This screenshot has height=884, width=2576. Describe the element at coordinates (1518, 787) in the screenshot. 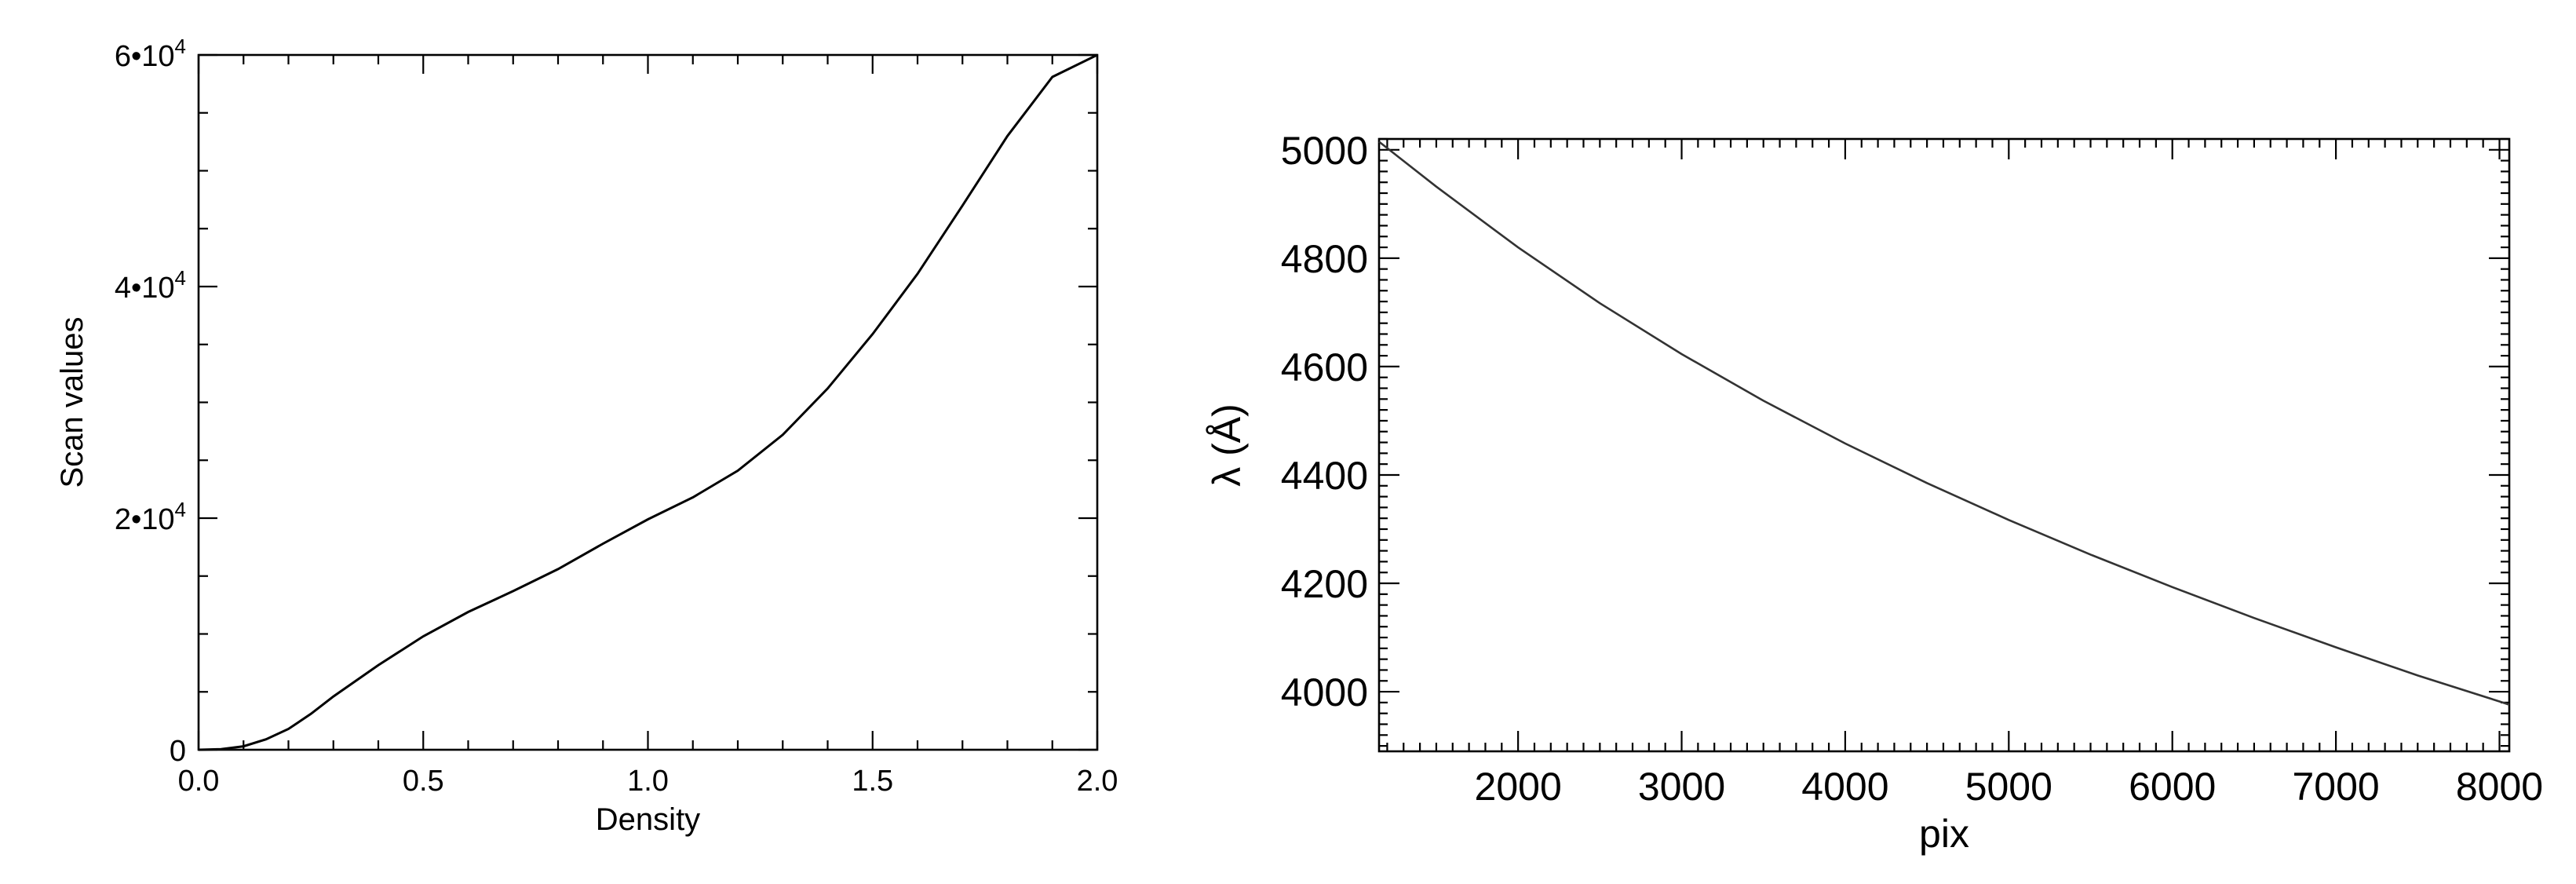

I see `x-tick-label: 2000` at that location.